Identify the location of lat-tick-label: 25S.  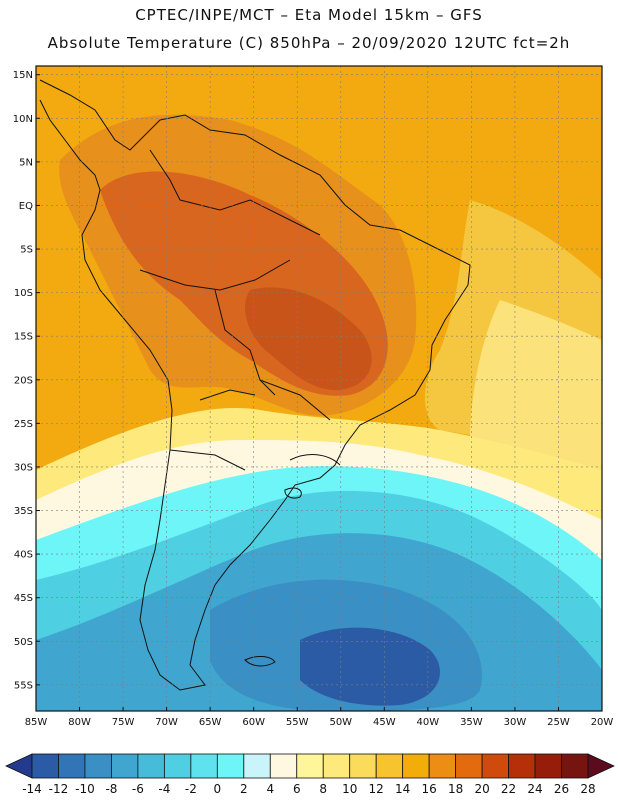
(23, 424).